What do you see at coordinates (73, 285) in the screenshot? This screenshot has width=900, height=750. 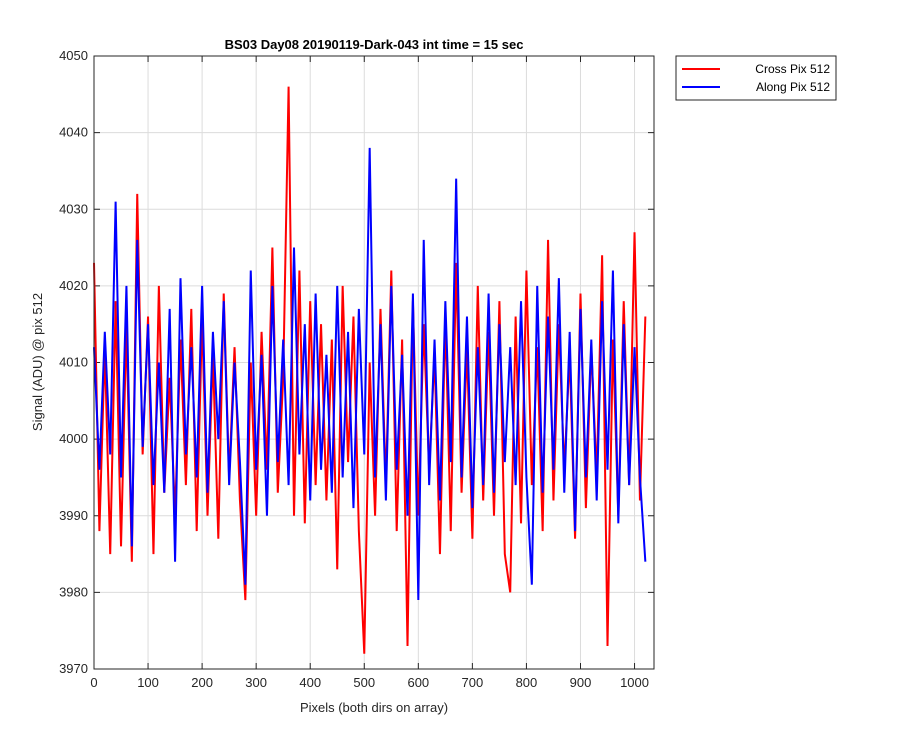 I see `y-tick-label: 4020` at bounding box center [73, 285].